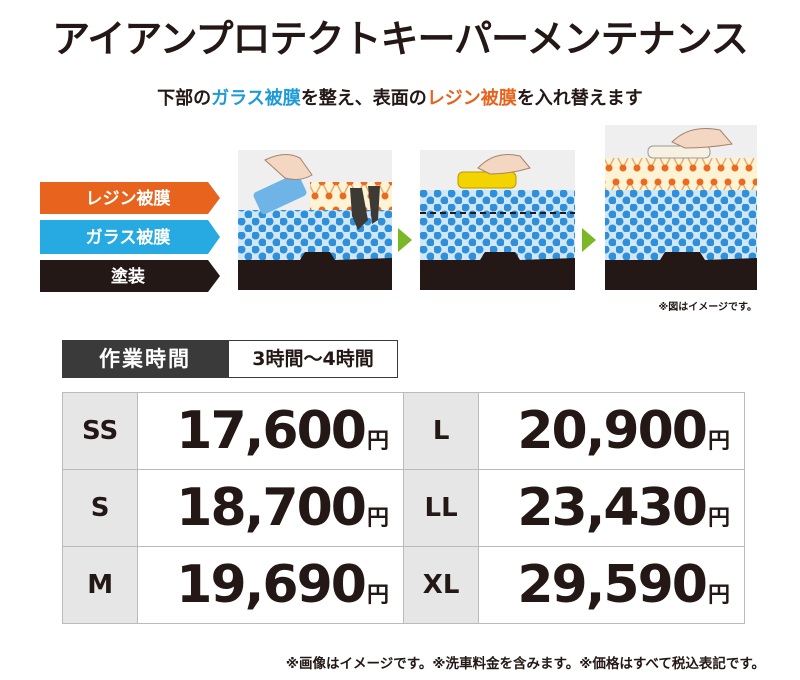  I want to click on work-time-value: 3時間〜4時間, so click(313, 359).